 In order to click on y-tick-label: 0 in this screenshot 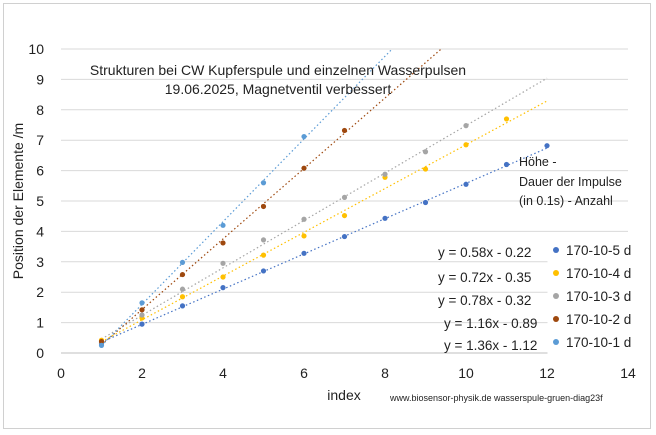, I will do `click(40, 353)`.